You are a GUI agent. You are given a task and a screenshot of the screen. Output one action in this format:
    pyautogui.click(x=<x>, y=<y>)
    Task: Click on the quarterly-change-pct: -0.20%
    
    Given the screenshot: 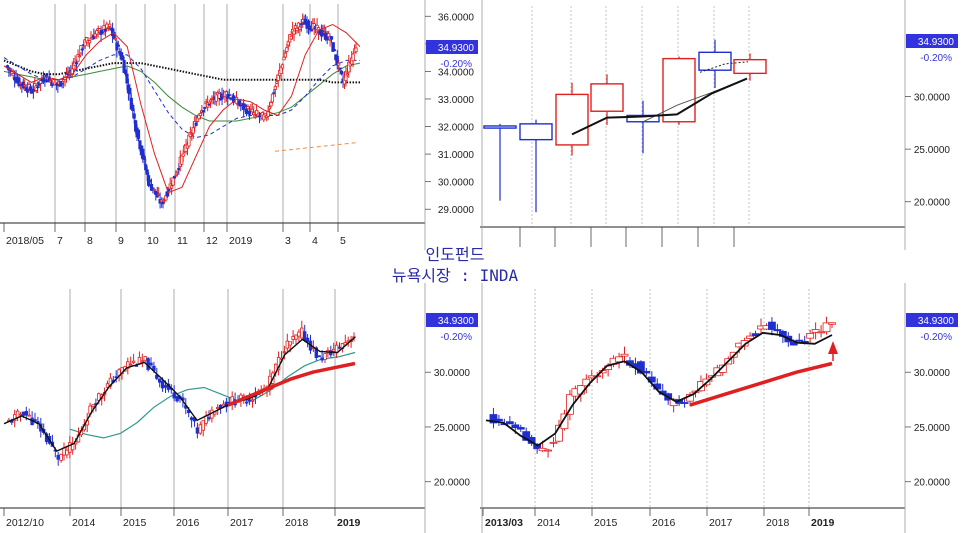 What is the action you would take?
    pyautogui.click(x=936, y=58)
    